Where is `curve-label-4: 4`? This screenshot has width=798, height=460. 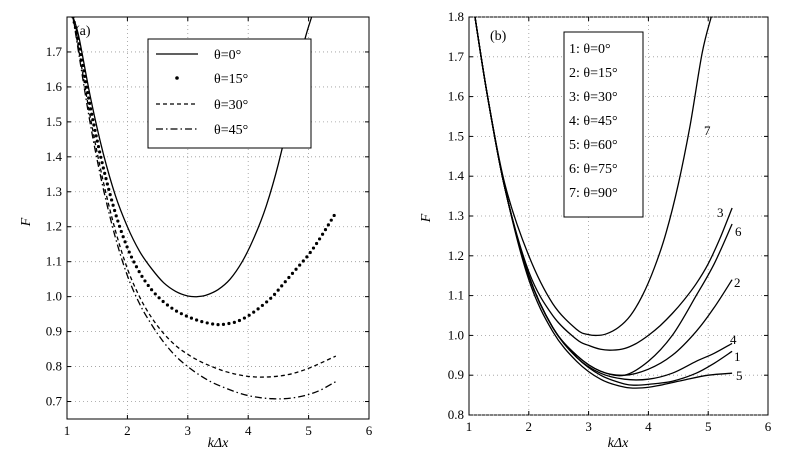 curve-label-4: 4 is located at coordinates (733, 339).